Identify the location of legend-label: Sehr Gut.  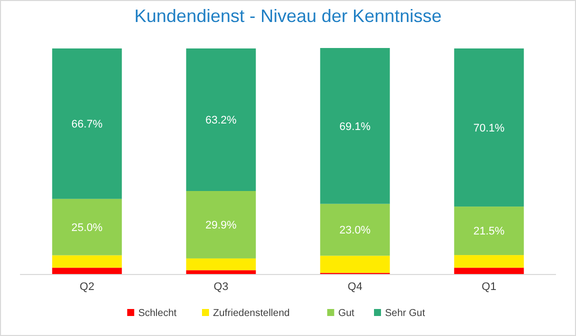
(405, 313).